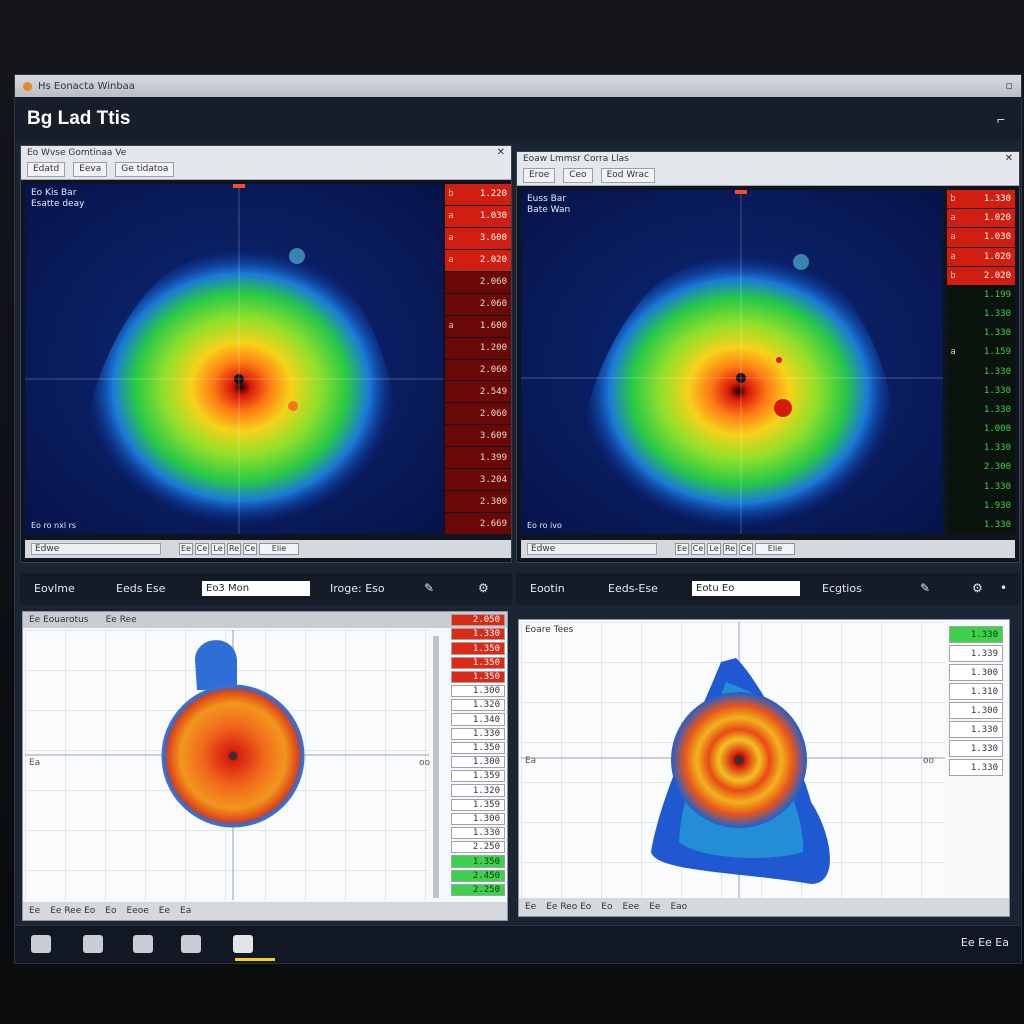 The height and width of the screenshot is (1024, 1024). Describe the element at coordinates (234, 359) in the screenshot. I see `heatmap-plot: Eo Kis Bar Esatte deay Eo ro nxl rs` at that location.